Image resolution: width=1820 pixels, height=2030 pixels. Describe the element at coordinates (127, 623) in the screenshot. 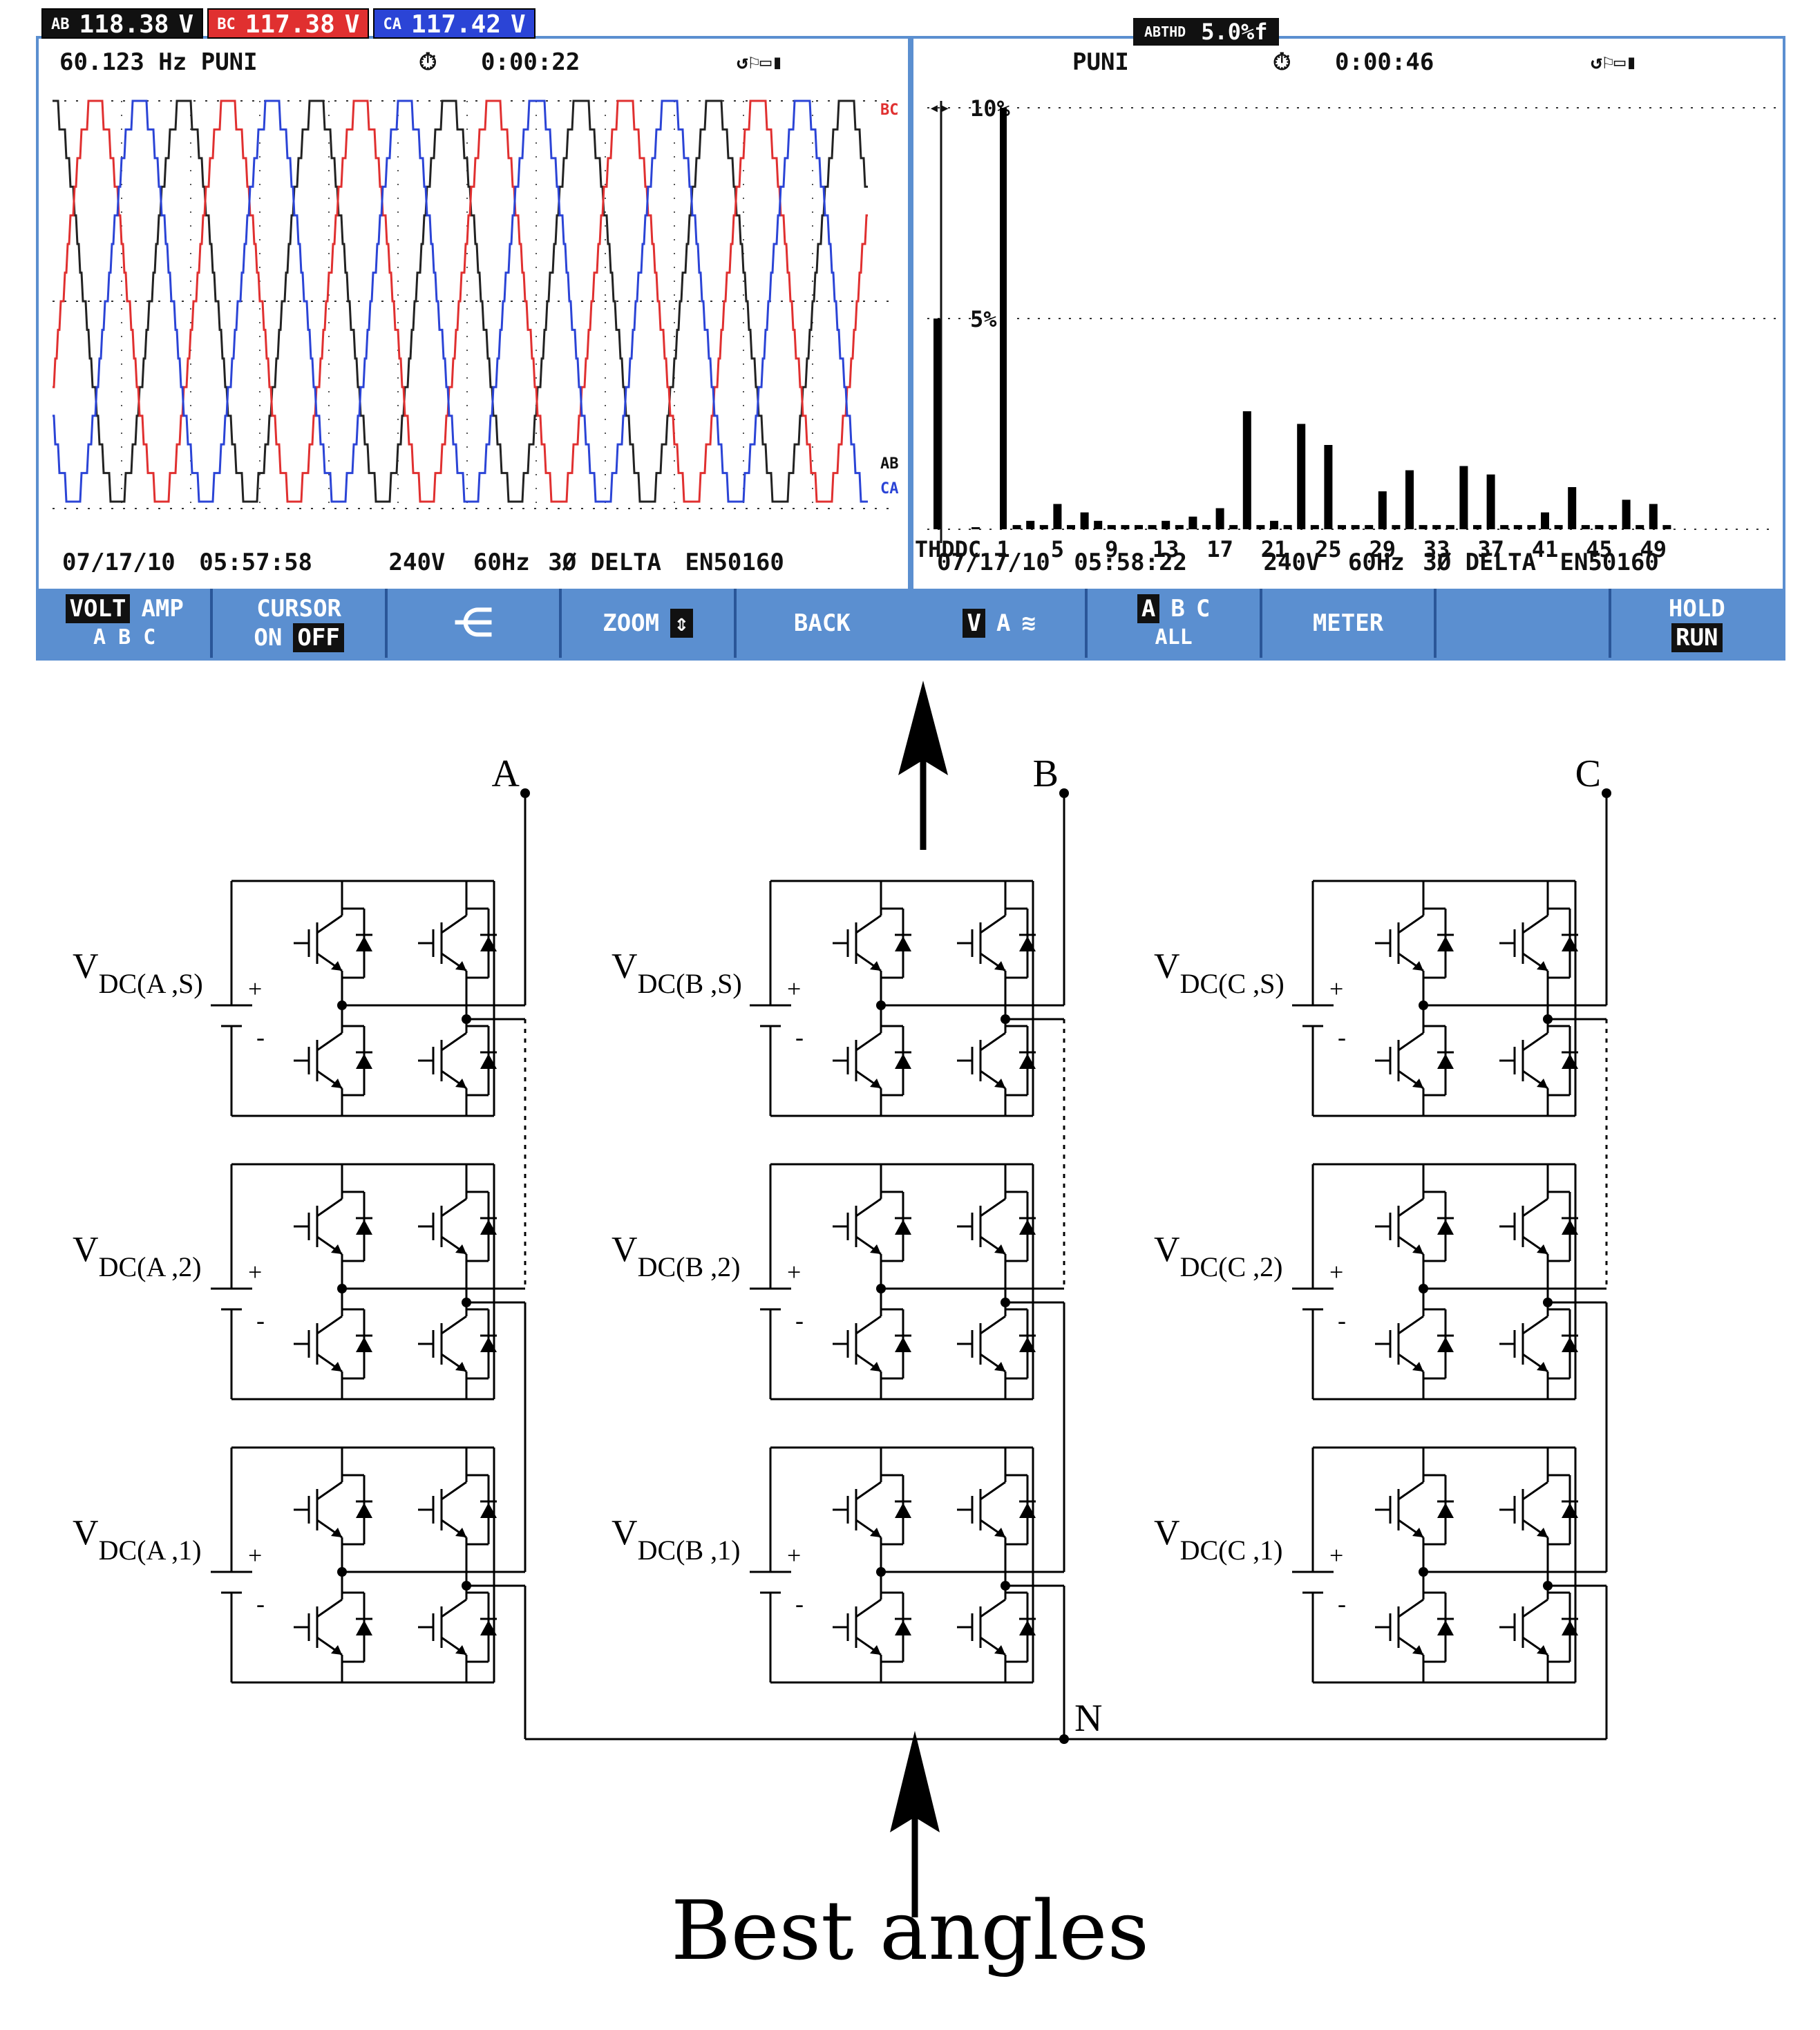

I see `volt-amp-softkey: VOLT AMP A B C` at that location.